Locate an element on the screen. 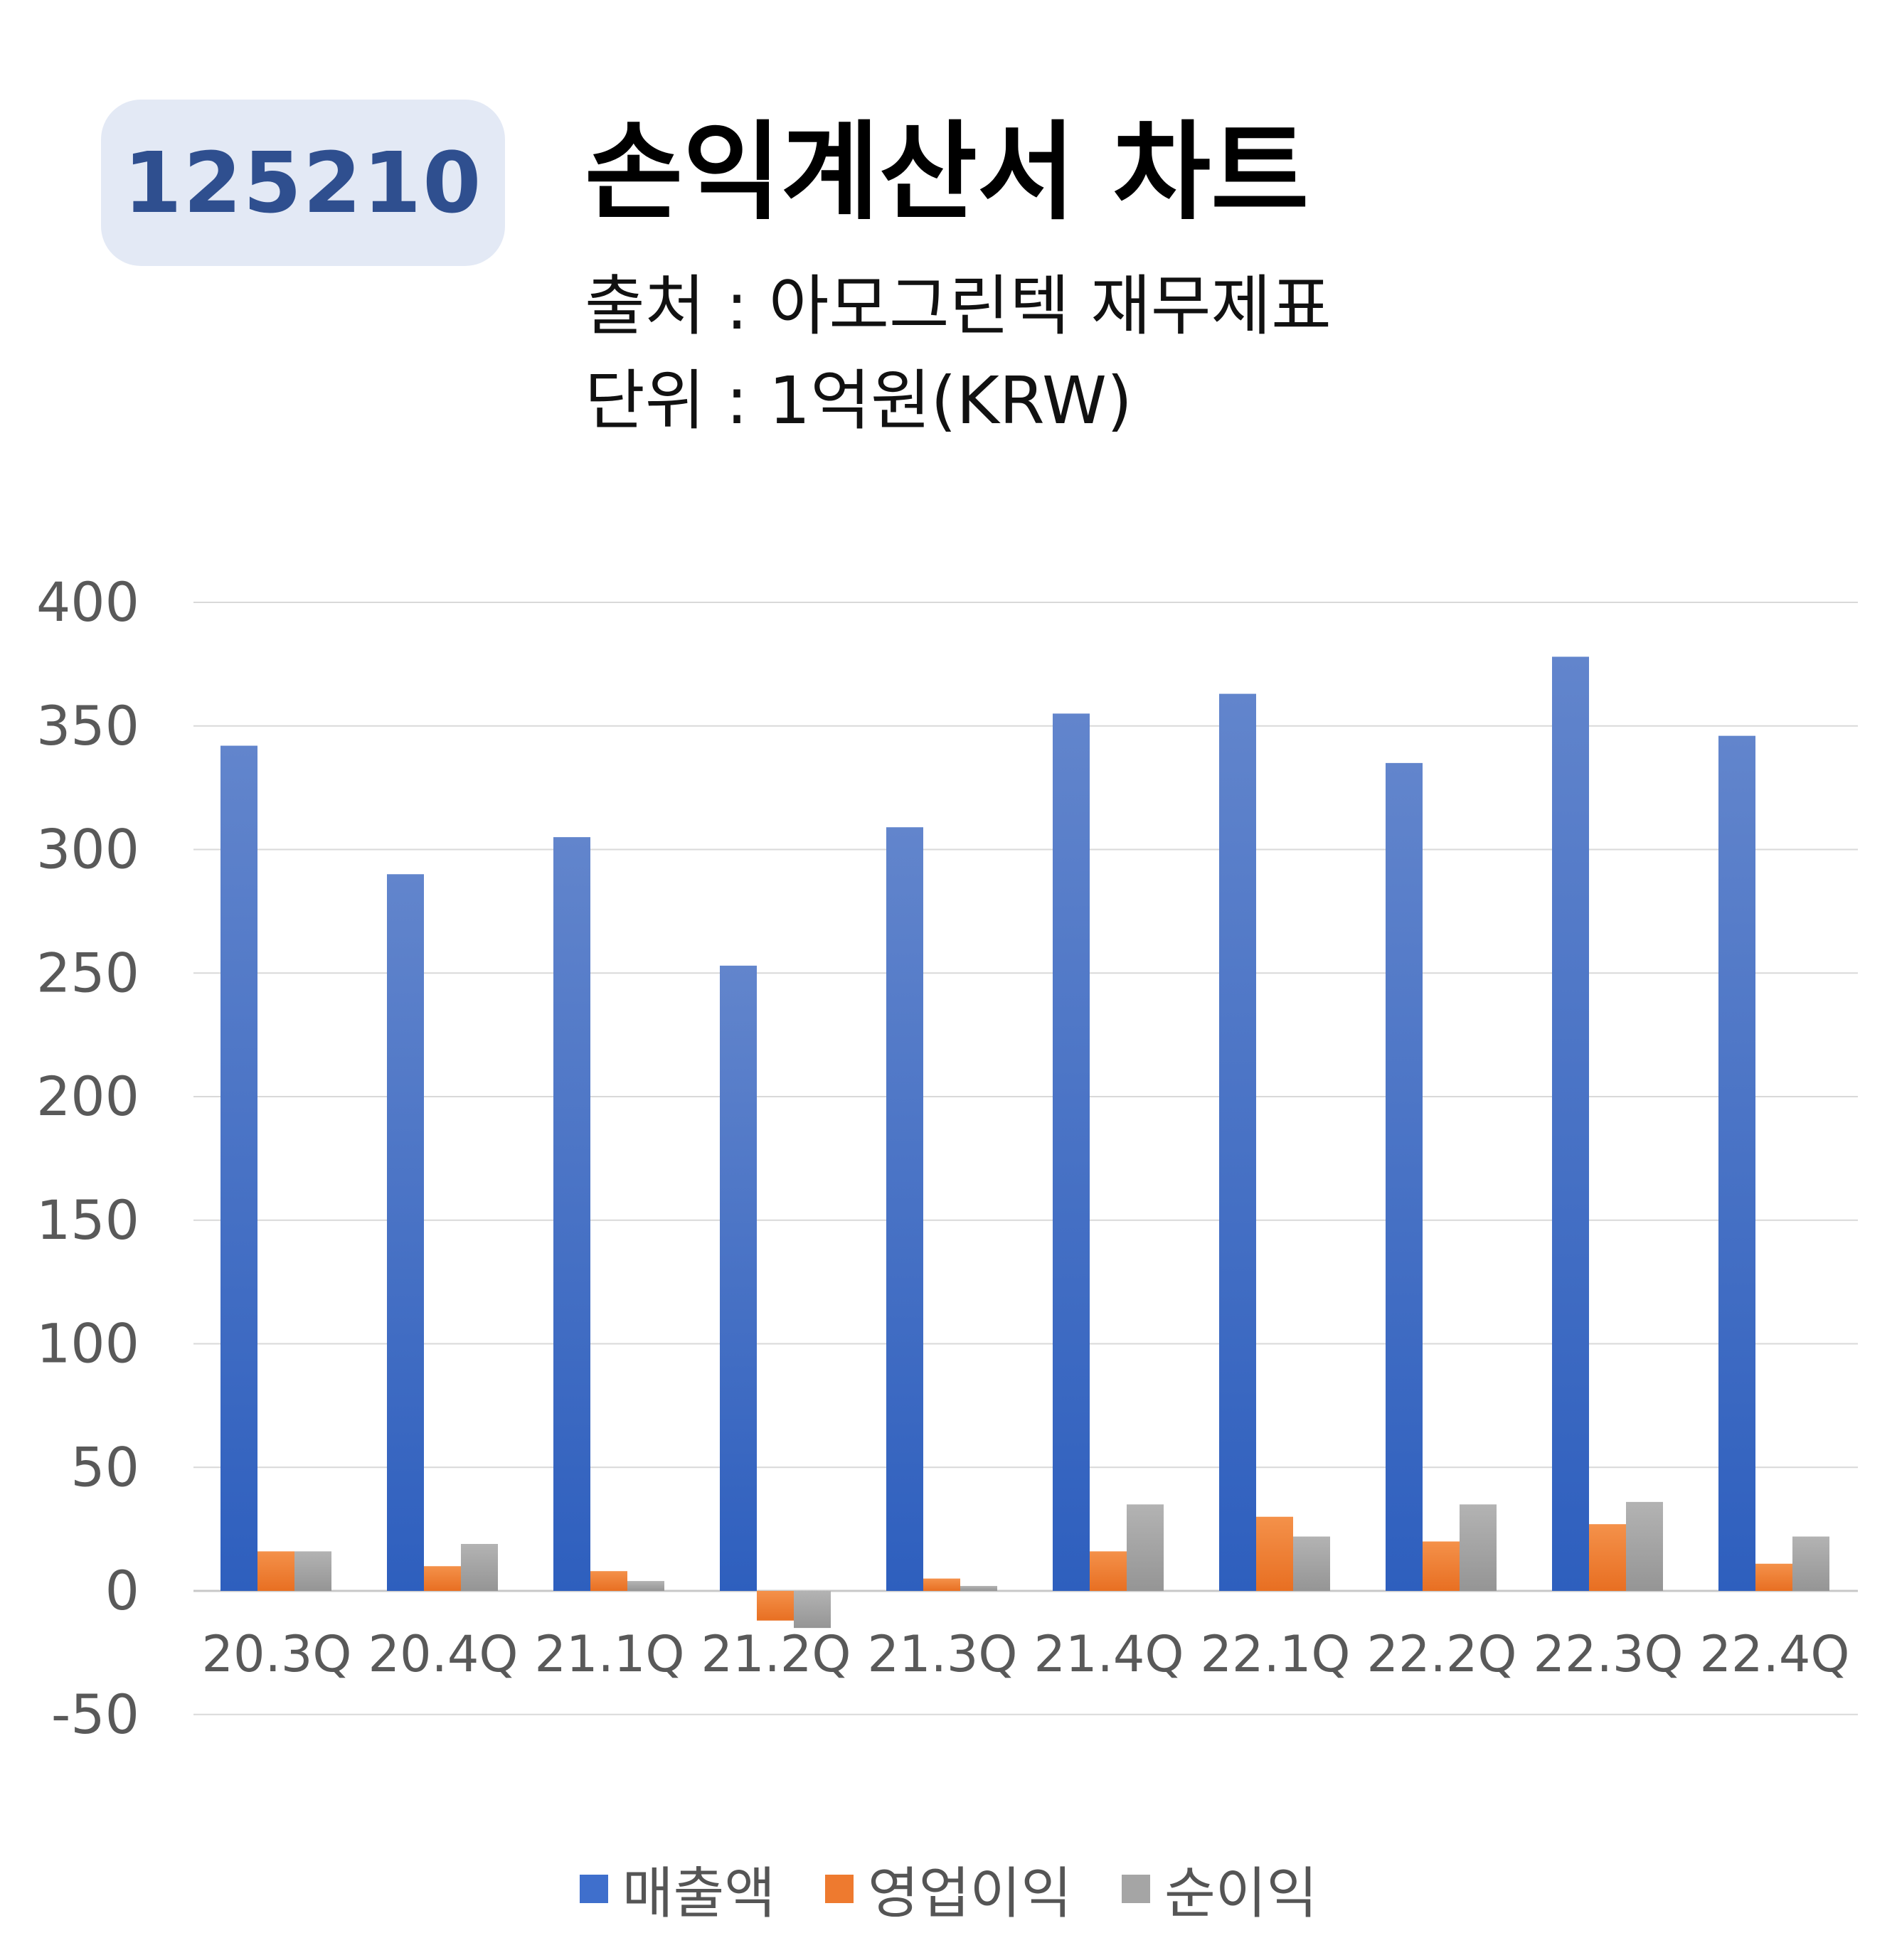 The height and width of the screenshot is (1960, 1897). legend-swatch-net is located at coordinates (1136, 1889).